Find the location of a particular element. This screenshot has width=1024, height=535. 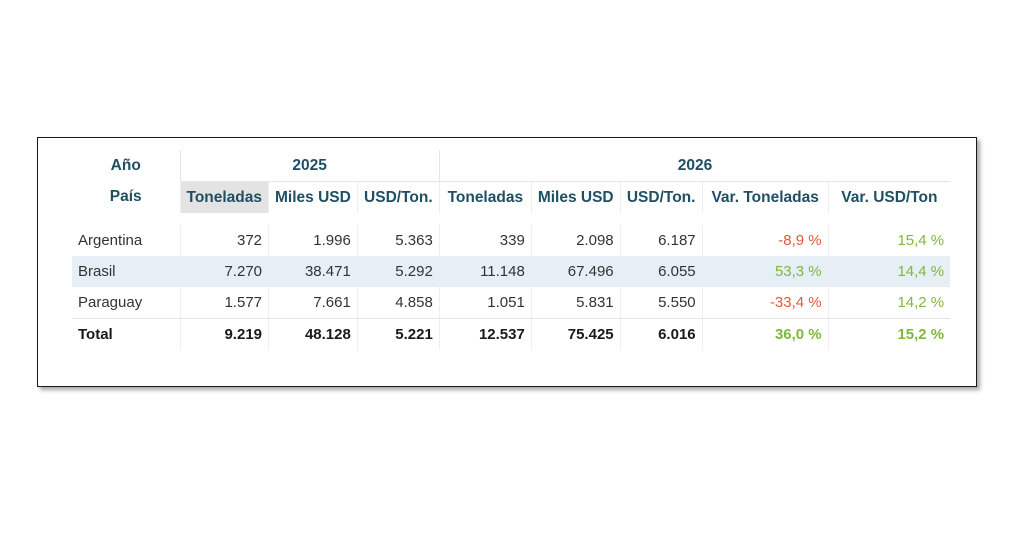

cell-var-toneladas: -33,4 % is located at coordinates (765, 303).